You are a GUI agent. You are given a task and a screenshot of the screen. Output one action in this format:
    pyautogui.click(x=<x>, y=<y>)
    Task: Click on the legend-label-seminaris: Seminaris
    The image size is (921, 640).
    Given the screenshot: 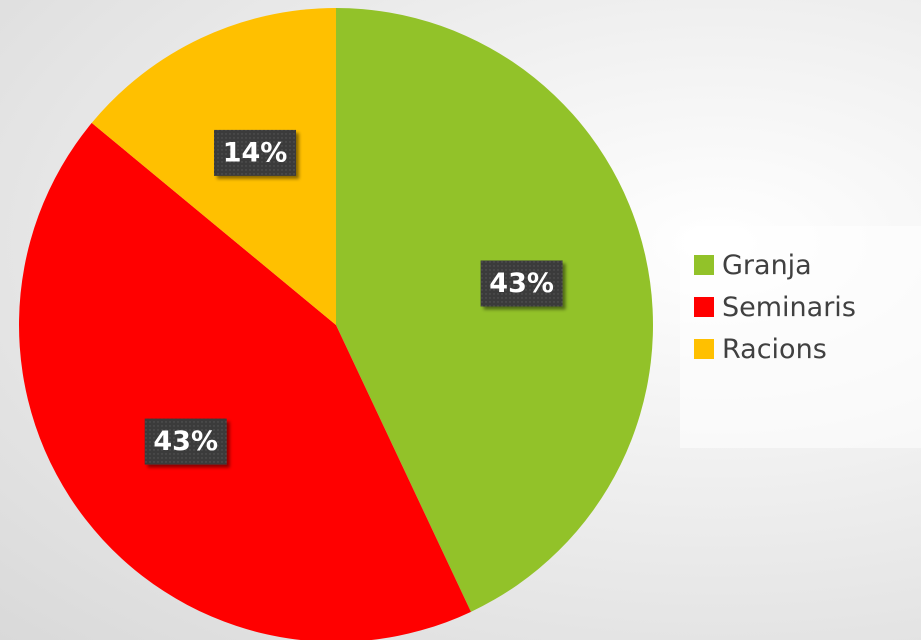 What is the action you would take?
    pyautogui.click(x=789, y=307)
    